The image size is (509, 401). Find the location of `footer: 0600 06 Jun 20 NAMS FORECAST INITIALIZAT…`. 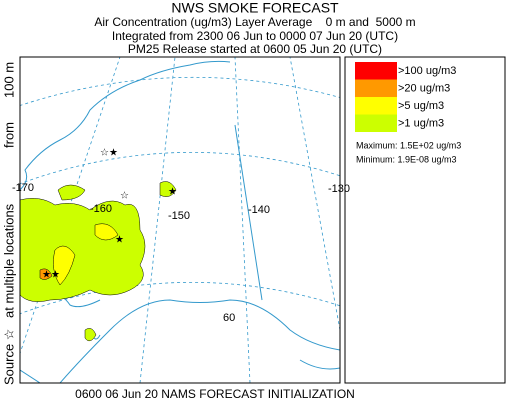

footer: 0600 06 Jun 20 NAMS FORECAST INITIALIZAT… is located at coordinates (215, 394).